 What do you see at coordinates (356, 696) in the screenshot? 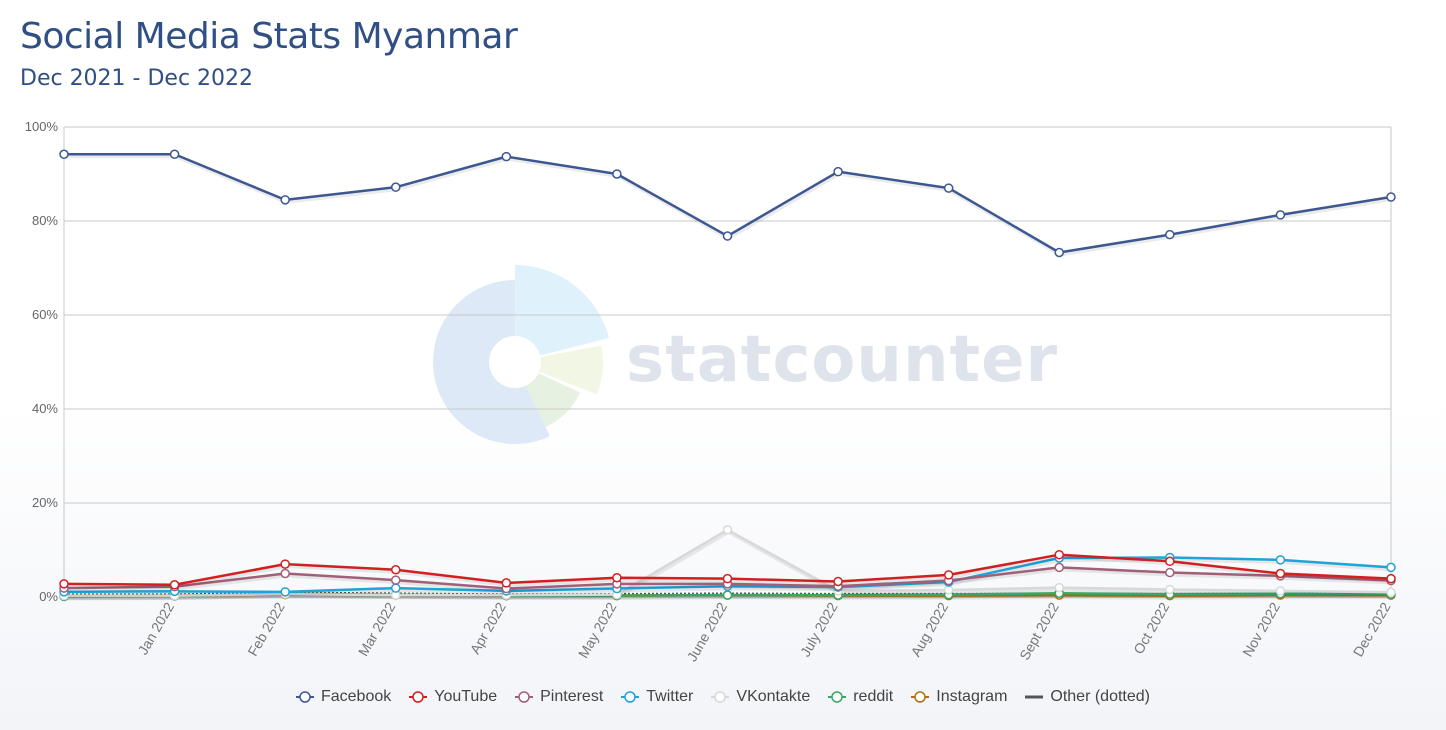
I see `legend-label: Facebook` at bounding box center [356, 696].